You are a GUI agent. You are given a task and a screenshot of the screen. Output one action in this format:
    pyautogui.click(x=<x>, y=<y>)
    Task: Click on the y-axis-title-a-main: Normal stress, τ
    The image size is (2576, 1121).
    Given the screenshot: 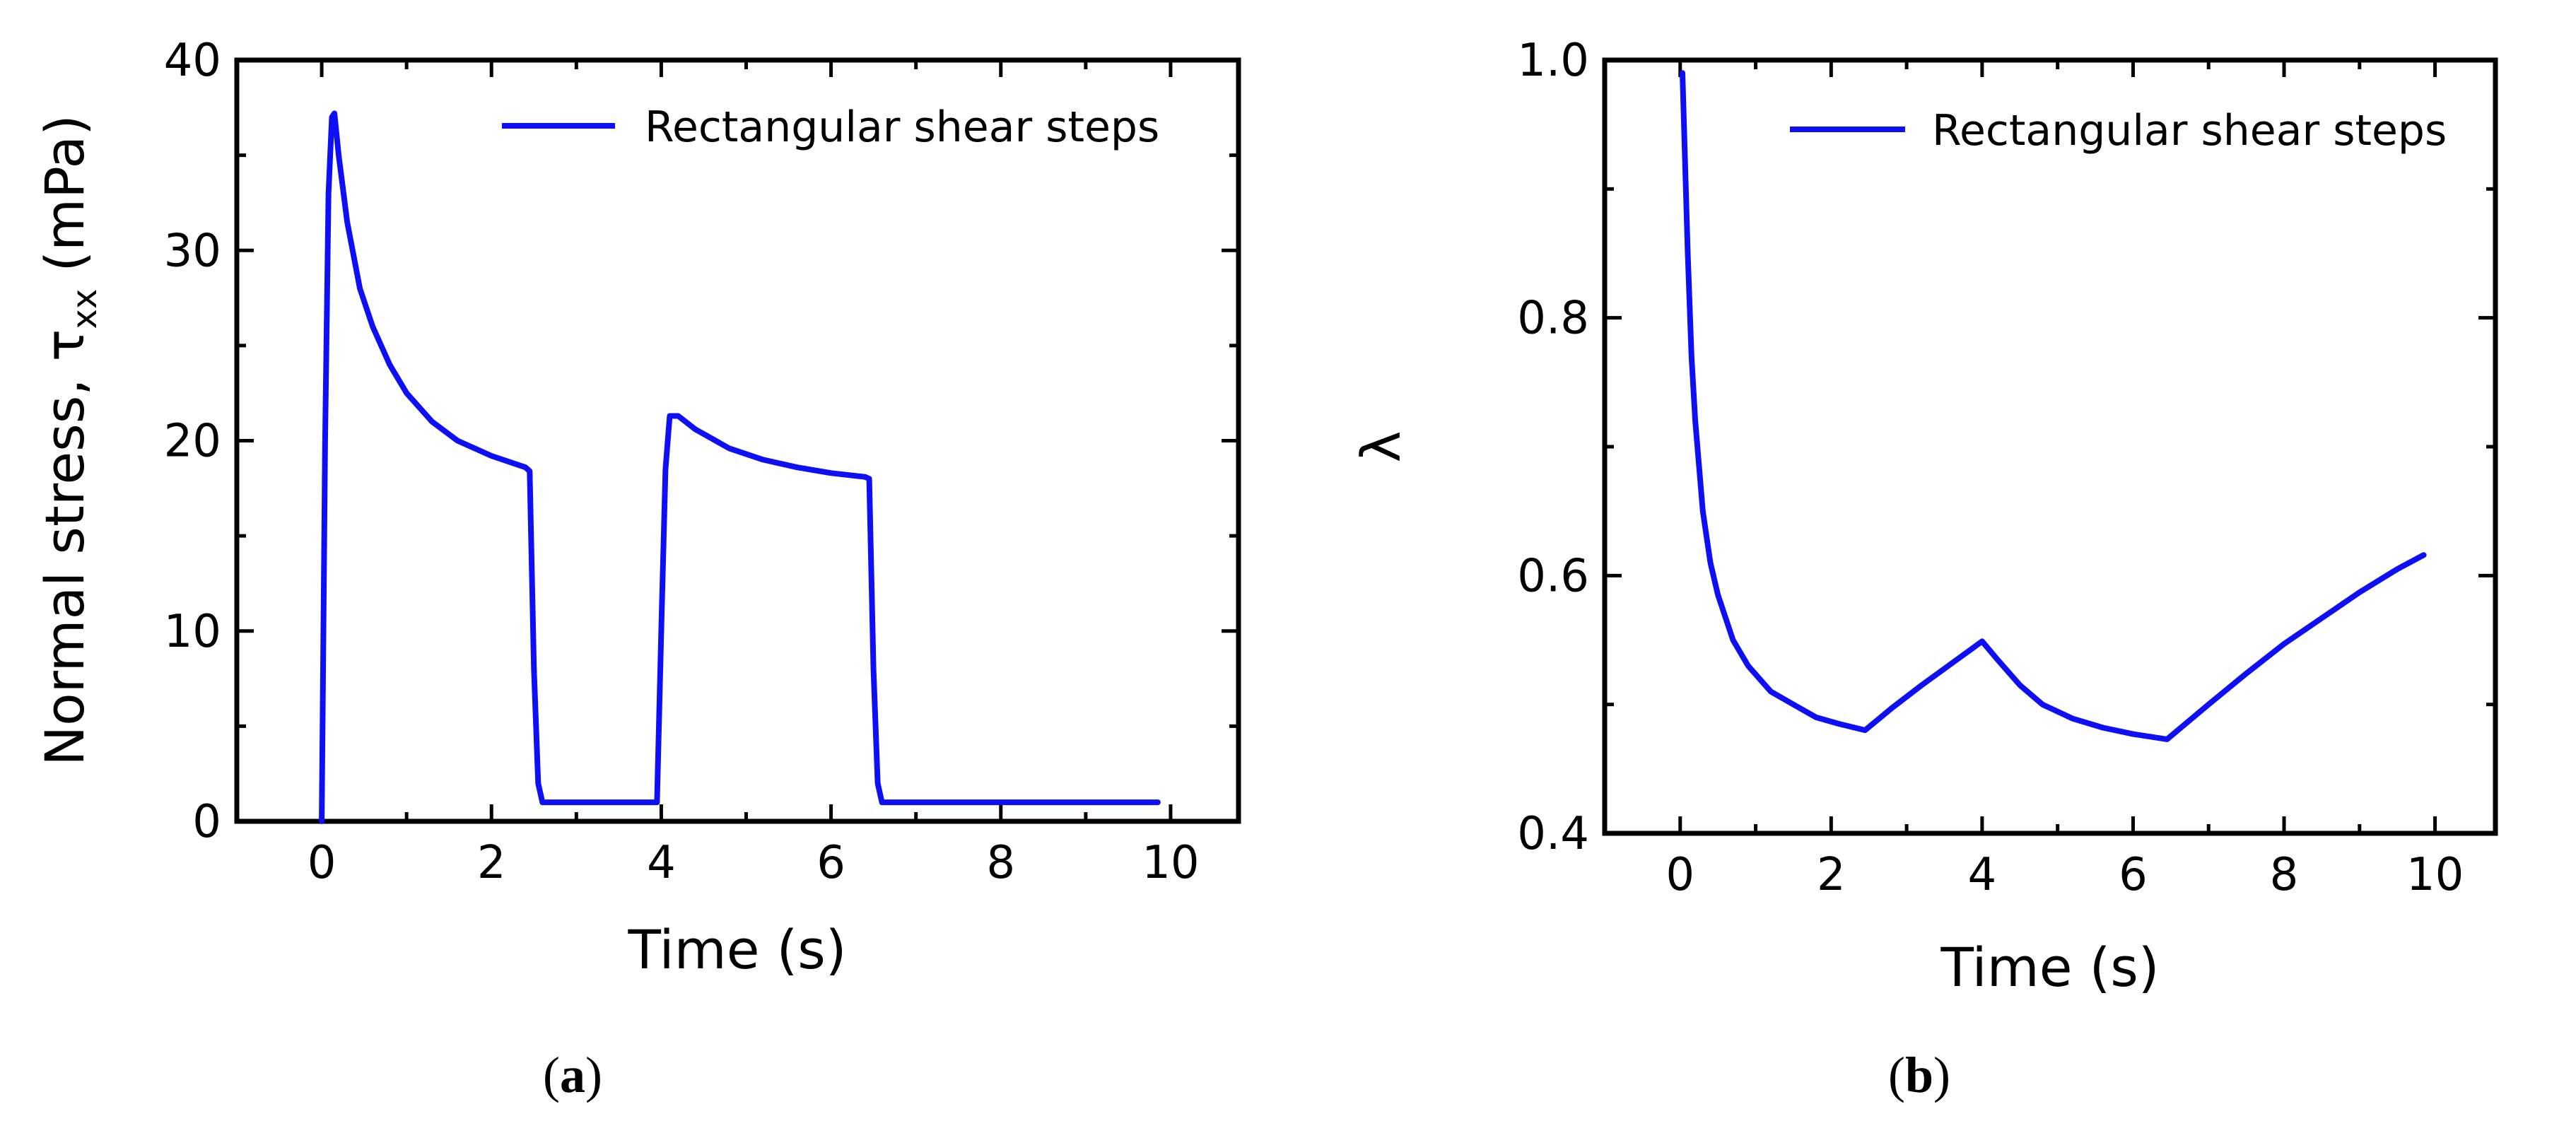 What is the action you would take?
    pyautogui.click(x=64, y=547)
    